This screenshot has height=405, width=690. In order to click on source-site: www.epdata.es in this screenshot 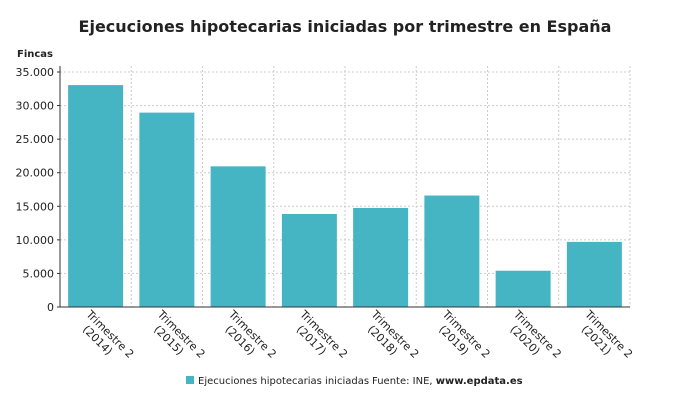, I will do `click(479, 381)`.